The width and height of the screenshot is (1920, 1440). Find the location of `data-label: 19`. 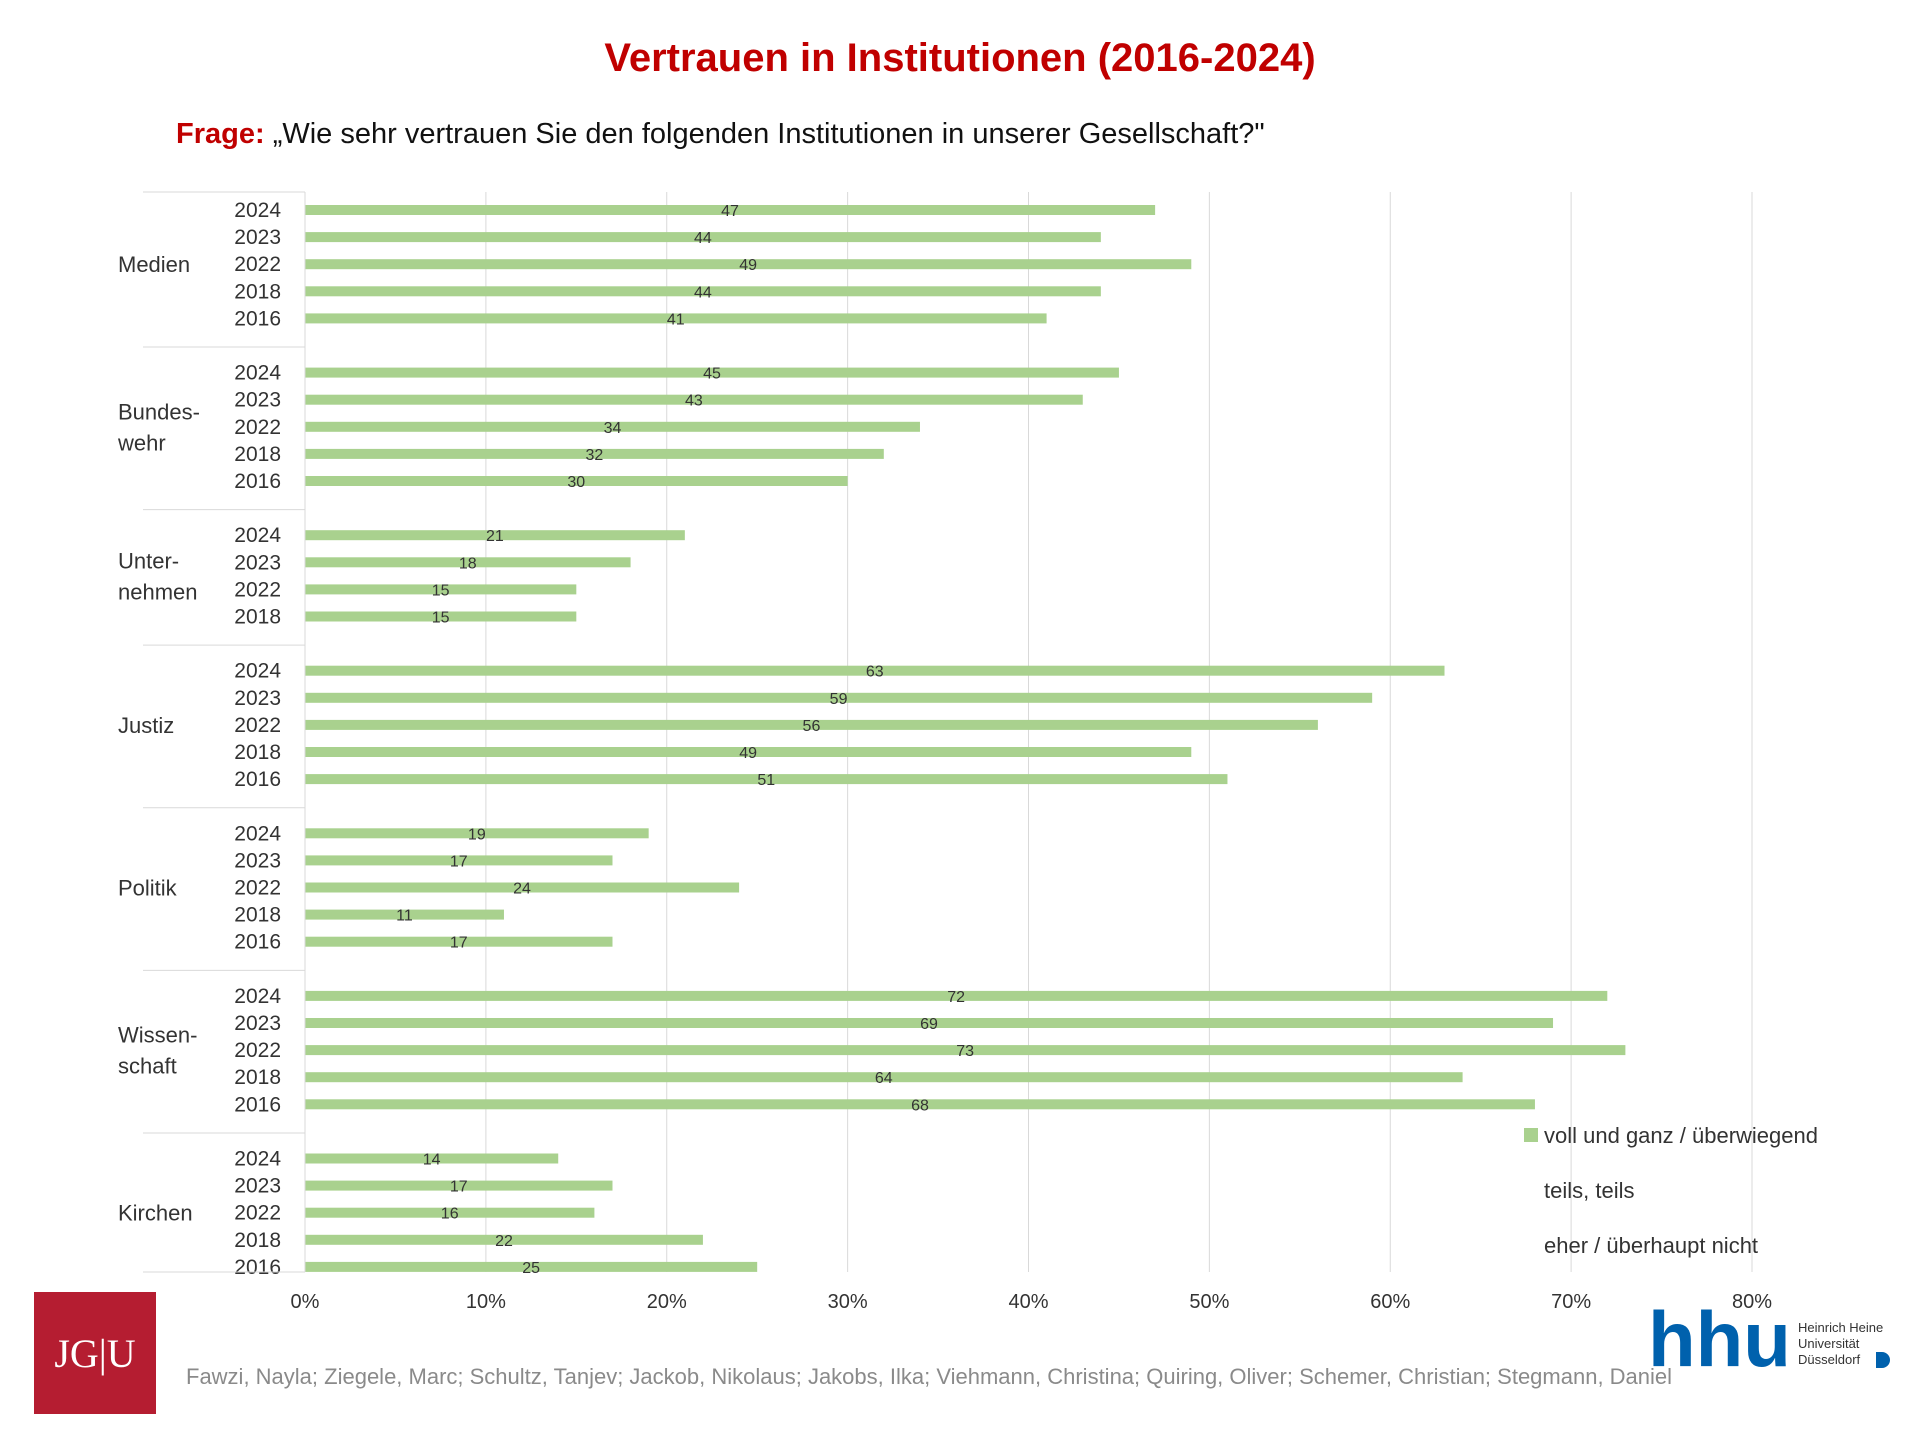

data-label: 19 is located at coordinates (477, 834).